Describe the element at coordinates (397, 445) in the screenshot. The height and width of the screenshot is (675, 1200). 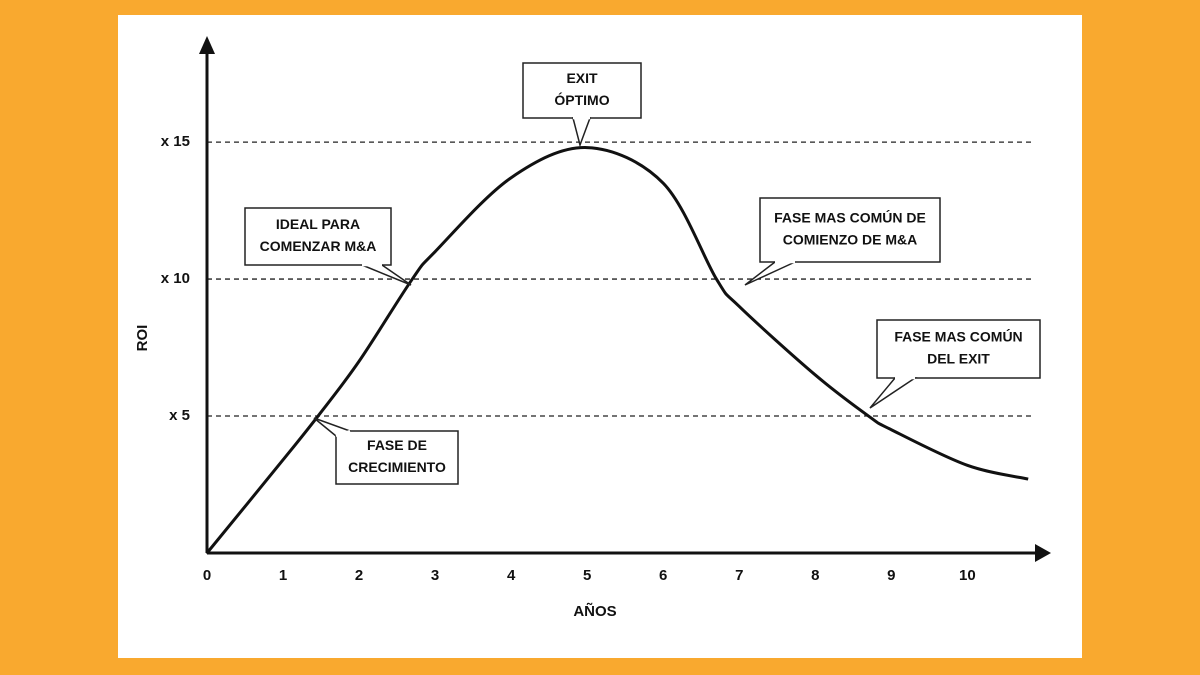
I see `callout-text: FASE DE` at that location.